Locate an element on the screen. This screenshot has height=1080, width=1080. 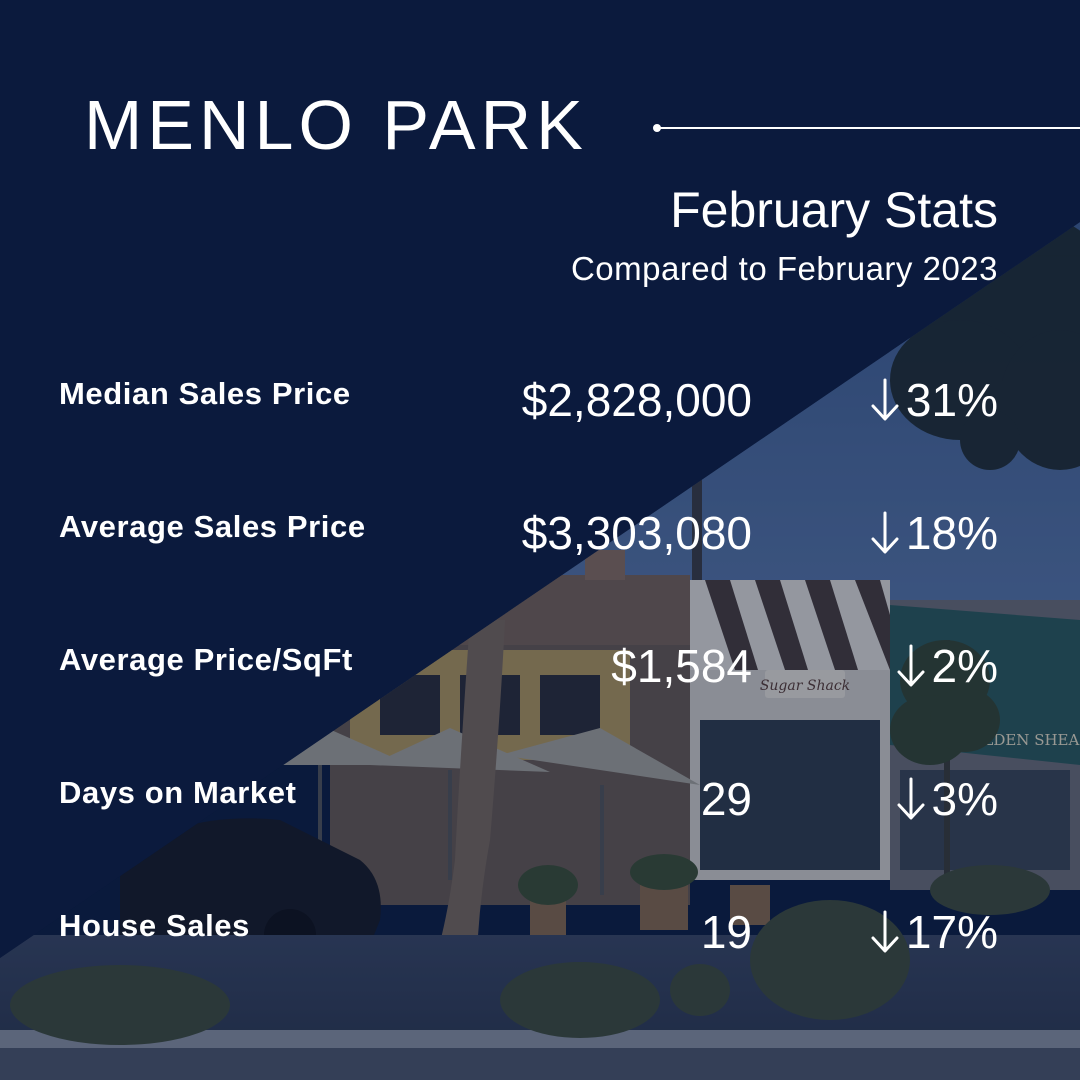
stat-row-average-sales-price: Average Sales Price $3,303,080 18% is located at coordinates (540, 538).